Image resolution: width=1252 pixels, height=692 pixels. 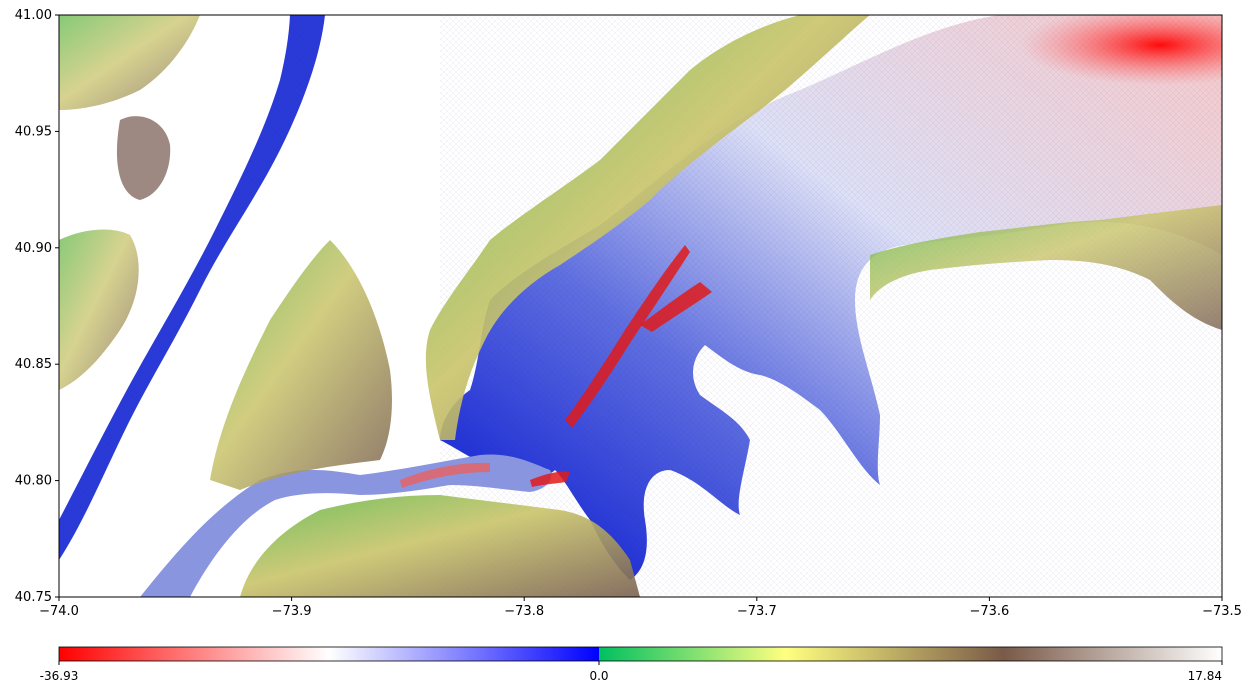 What do you see at coordinates (598, 676) in the screenshot?
I see `colorbar-label-zero: 0.0` at bounding box center [598, 676].